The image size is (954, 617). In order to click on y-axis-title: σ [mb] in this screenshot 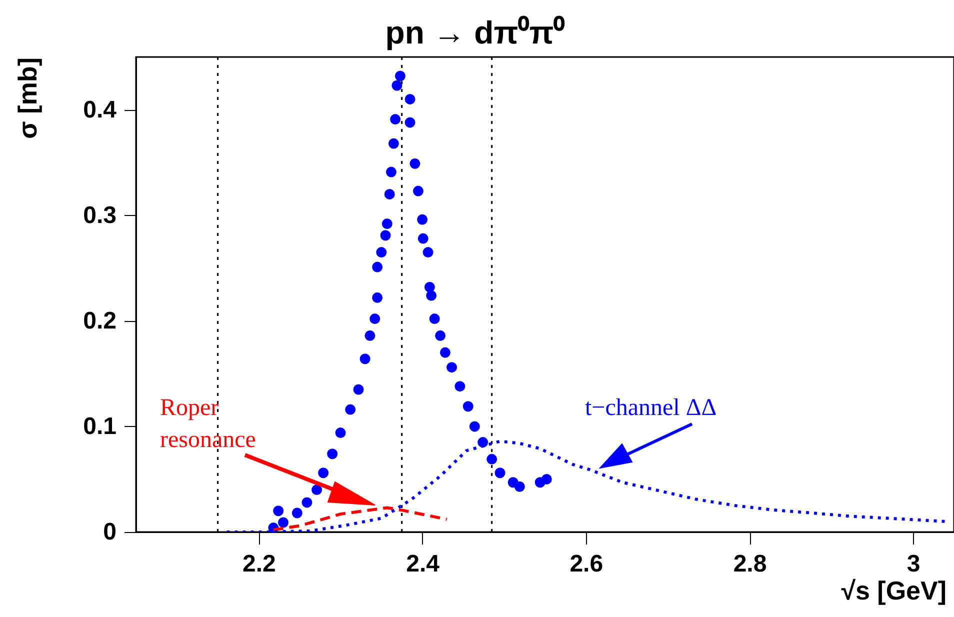, I will do `click(27, 98)`.